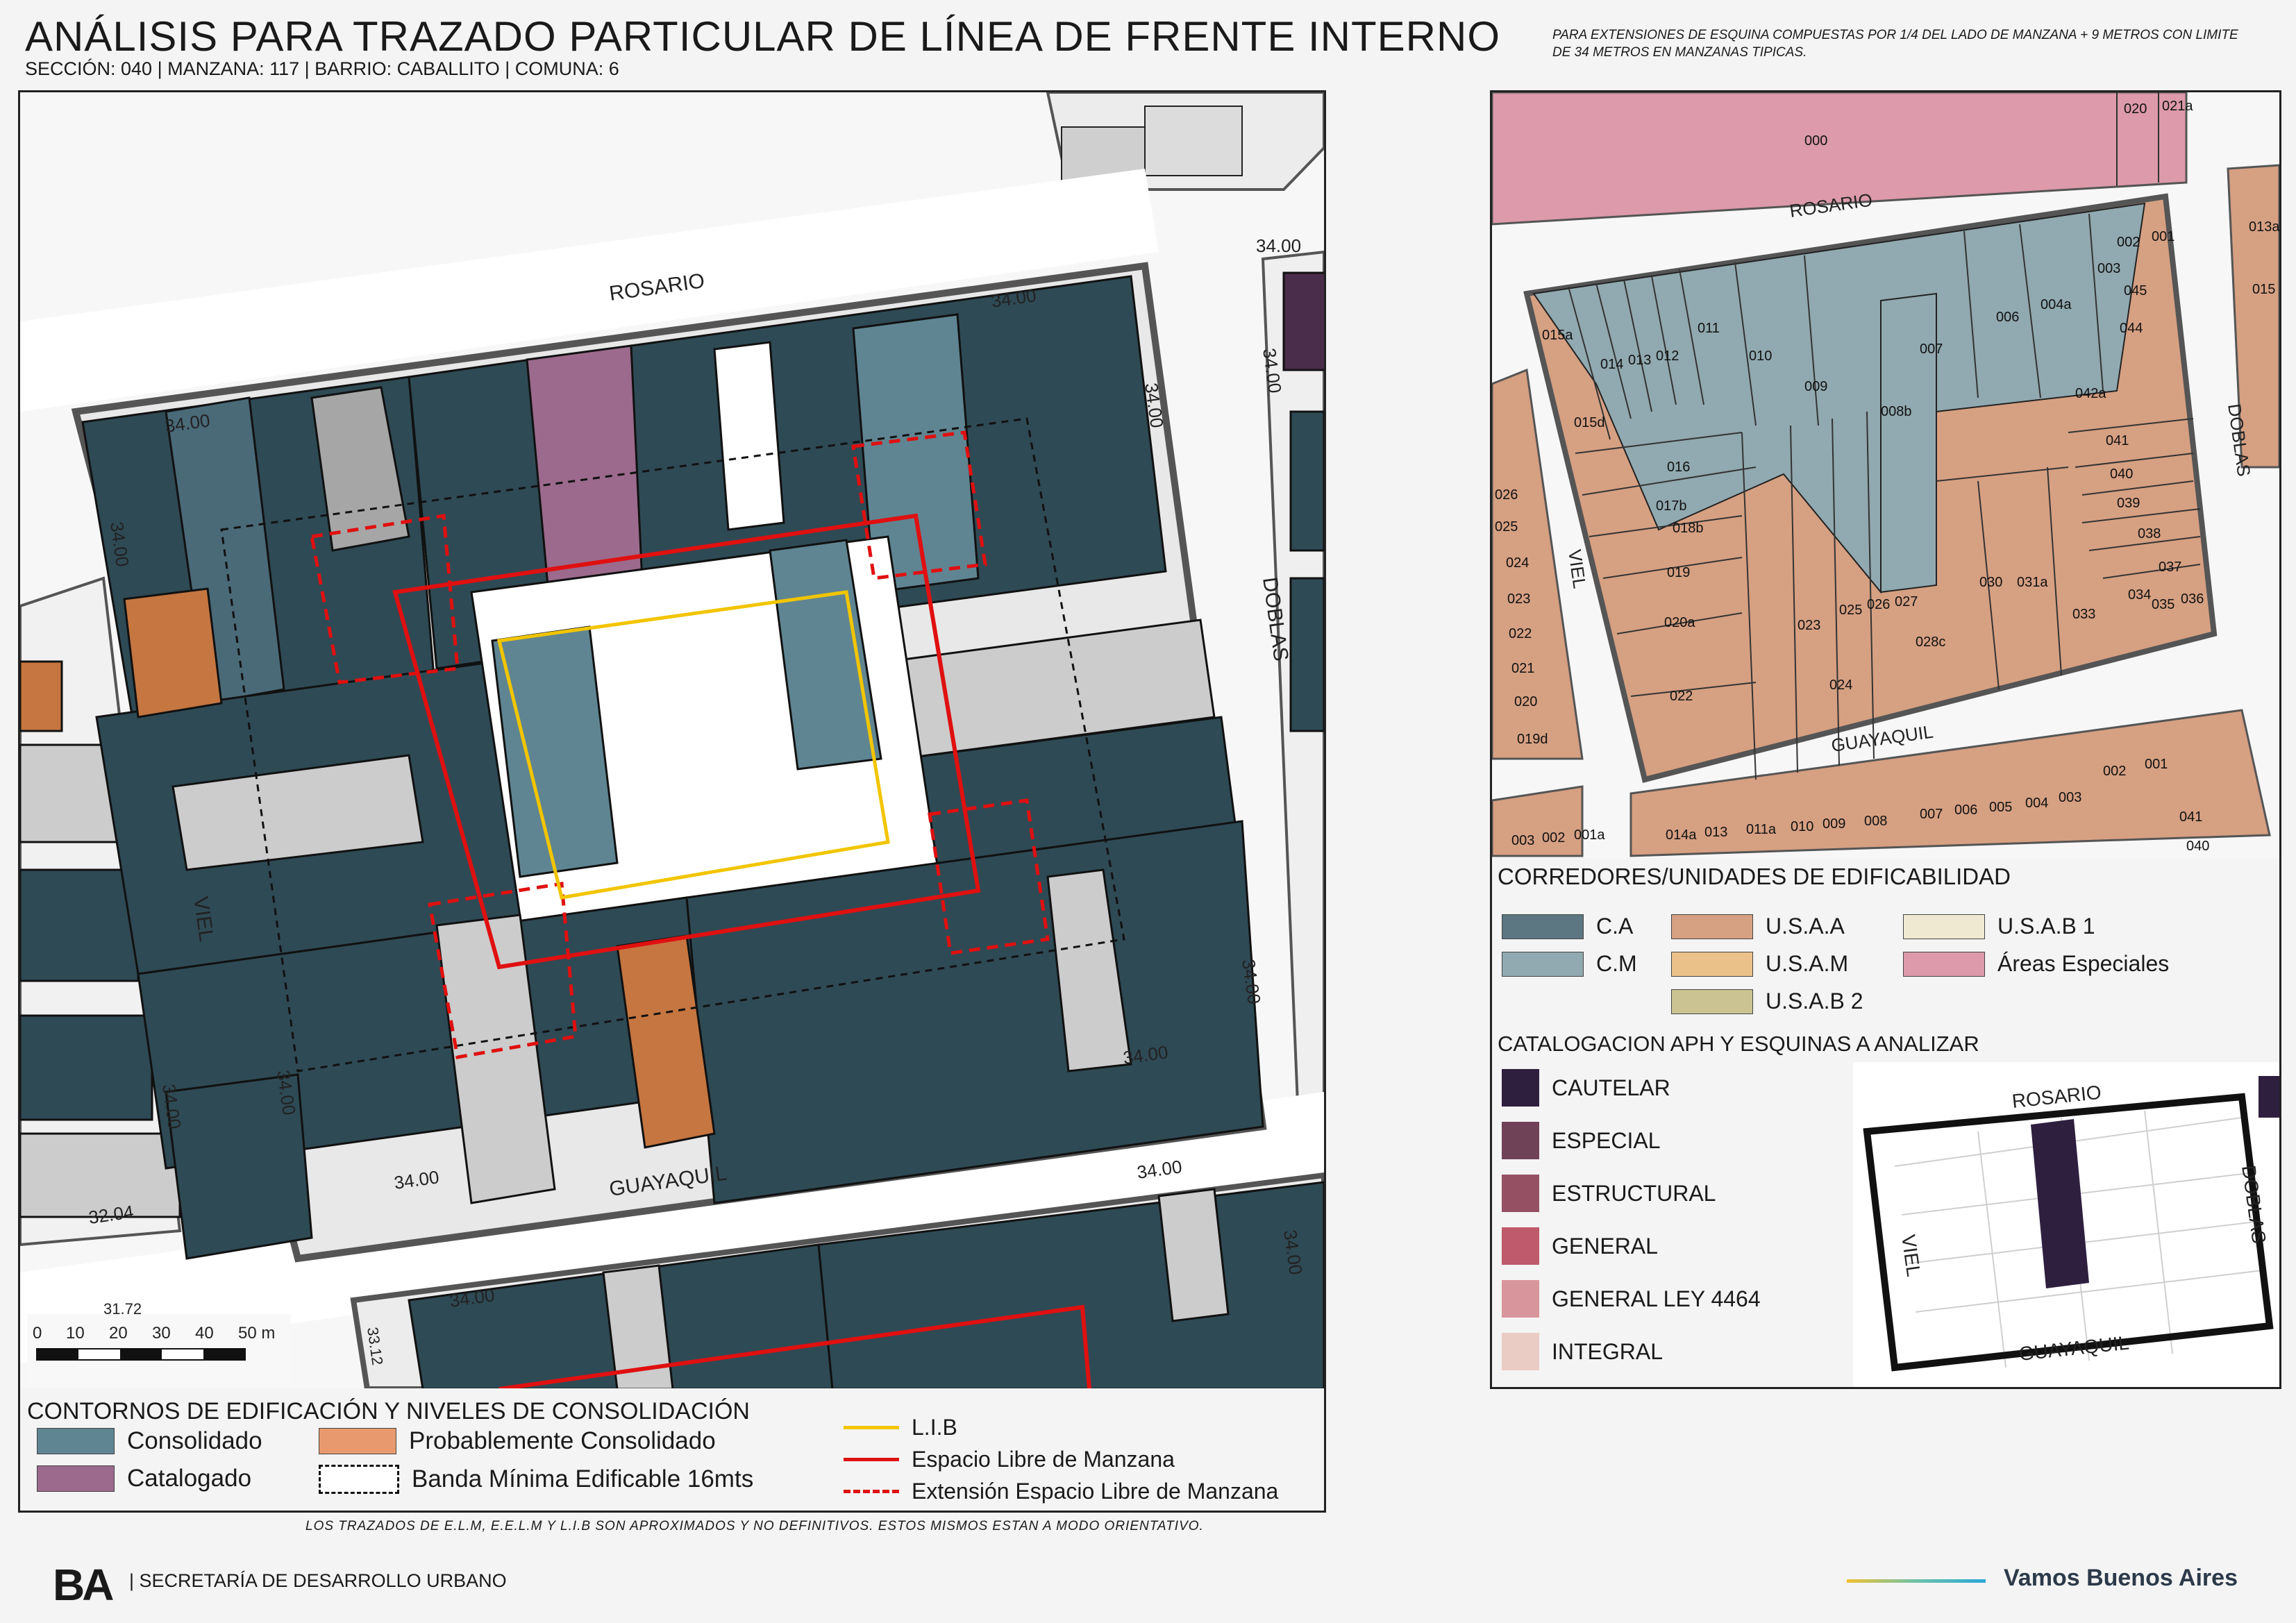  What do you see at coordinates (517, 1441) in the screenshot?
I see `legend-item-probablemente: Probablemente Consolidado` at bounding box center [517, 1441].